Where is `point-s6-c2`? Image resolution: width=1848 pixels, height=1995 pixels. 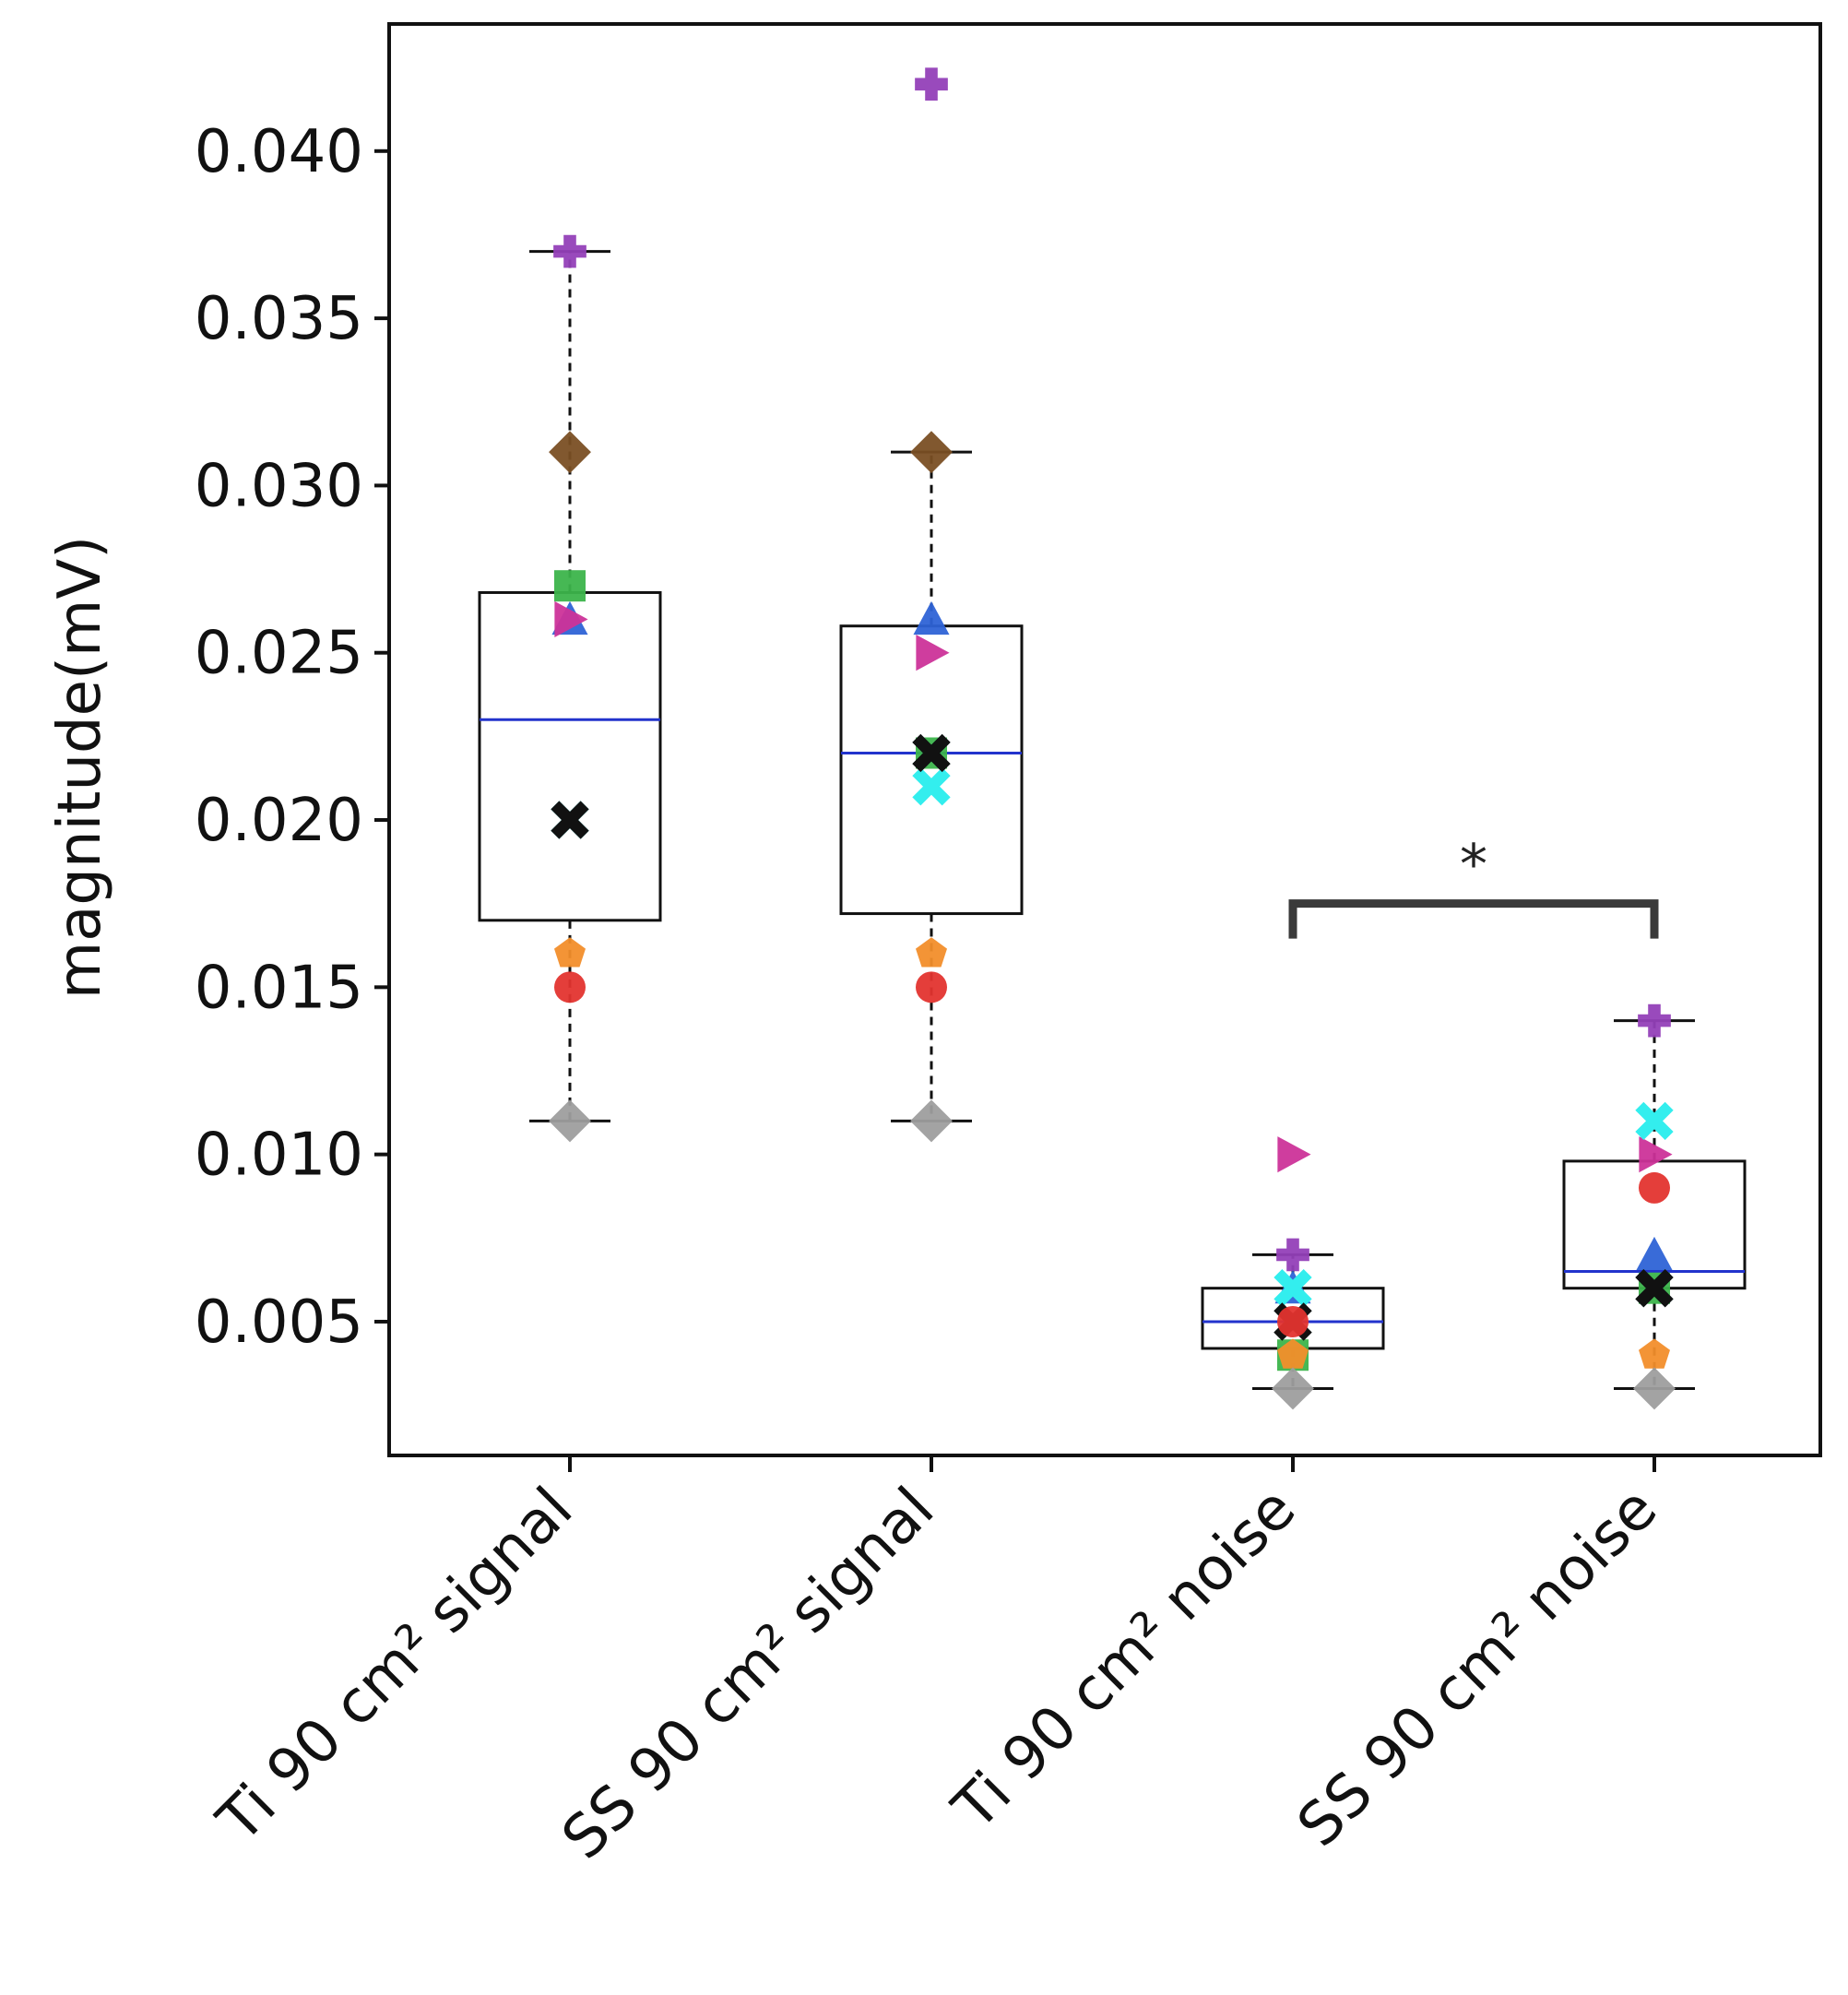 point-s6-c2 is located at coordinates (1292, 1289).